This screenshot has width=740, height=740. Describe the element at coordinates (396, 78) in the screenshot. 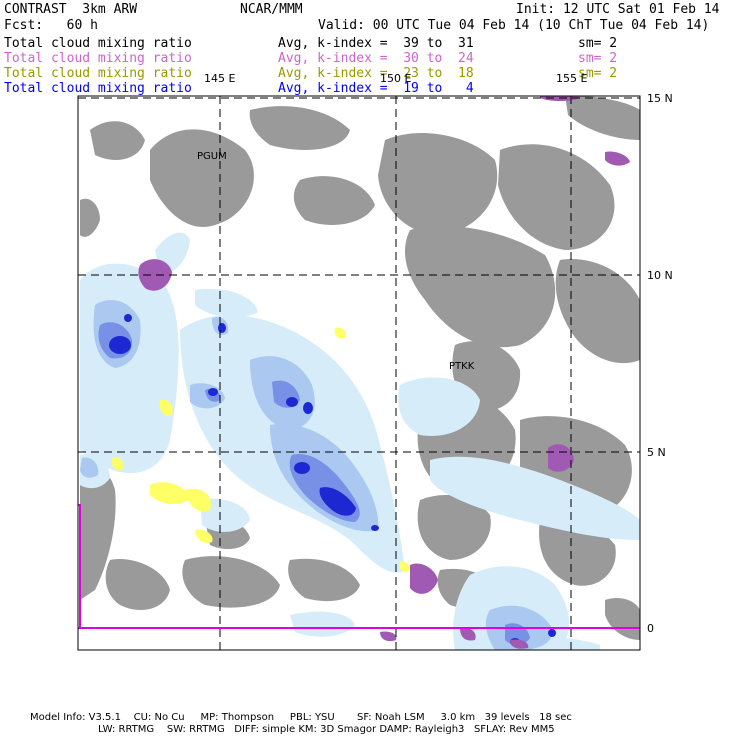

I see `longitude-label-150e: 150 E` at that location.